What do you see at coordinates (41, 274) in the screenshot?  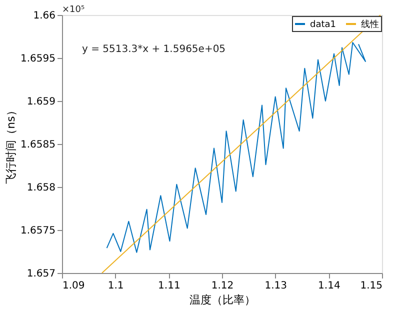 I see `y-tick-label: 1.657` at bounding box center [41, 274].